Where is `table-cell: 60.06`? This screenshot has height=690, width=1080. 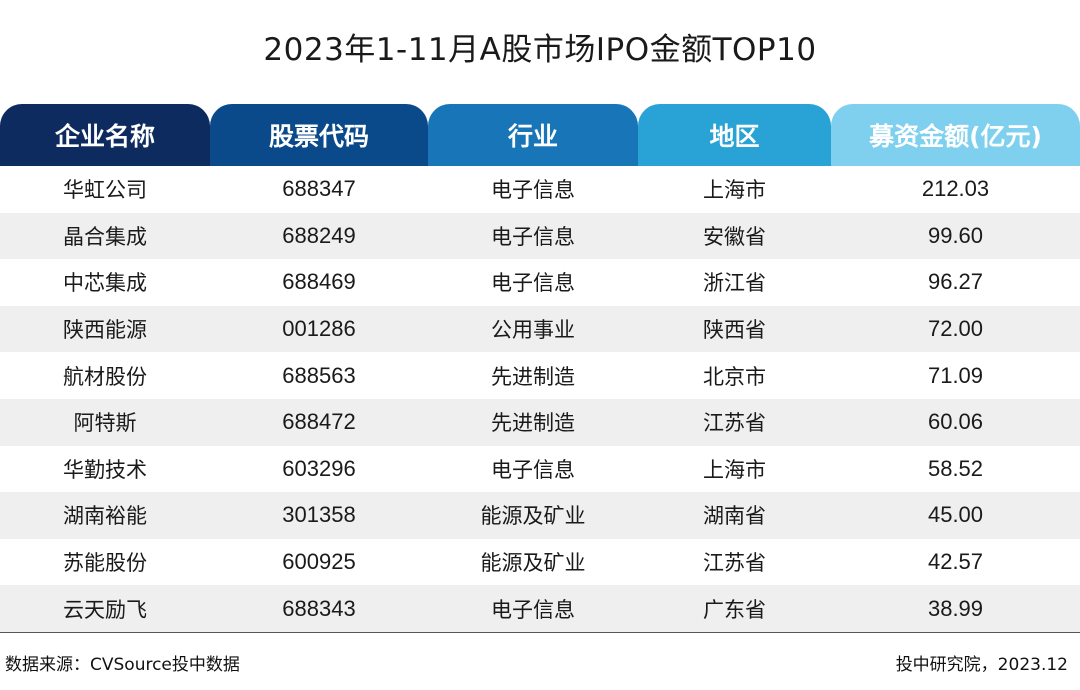 table-cell: 60.06 is located at coordinates (955, 422).